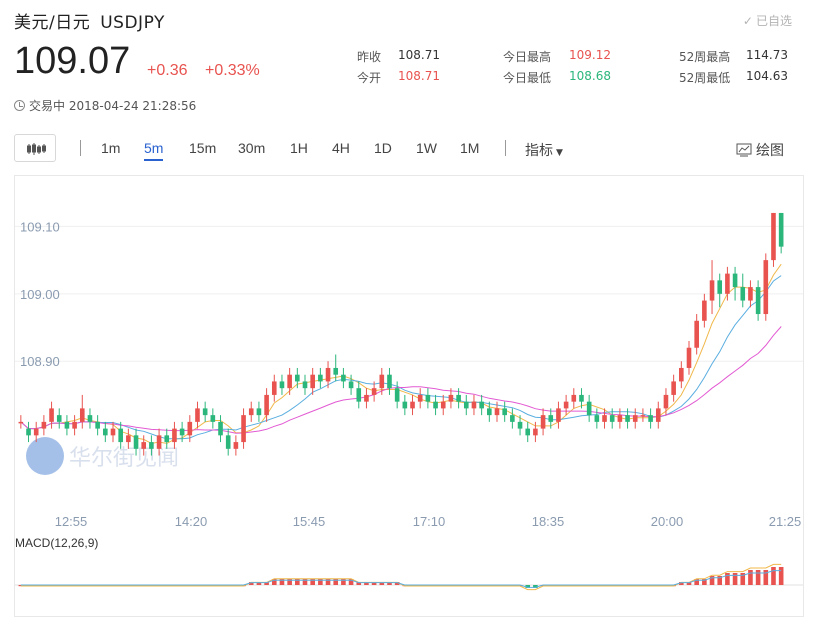 The width and height of the screenshot is (816, 623). I want to click on stat-label: 昨收, so click(369, 57).